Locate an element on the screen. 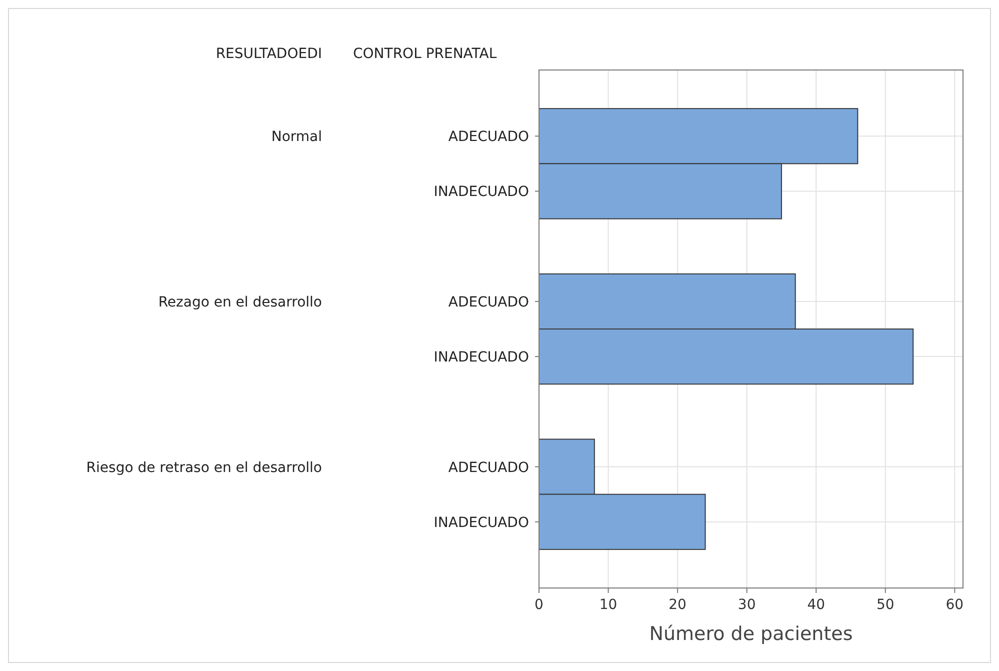  text: Normal is located at coordinates (296, 137).